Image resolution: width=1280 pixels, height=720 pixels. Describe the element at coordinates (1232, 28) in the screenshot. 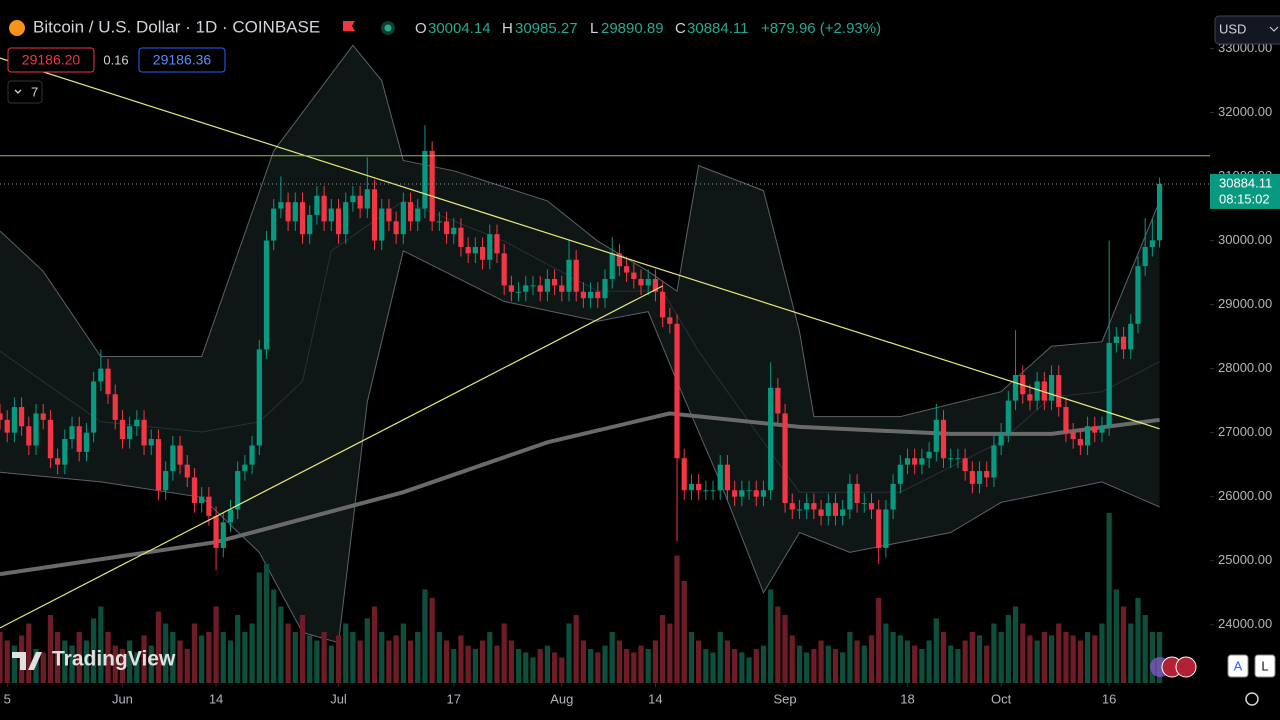

I see `currency: USD` at that location.